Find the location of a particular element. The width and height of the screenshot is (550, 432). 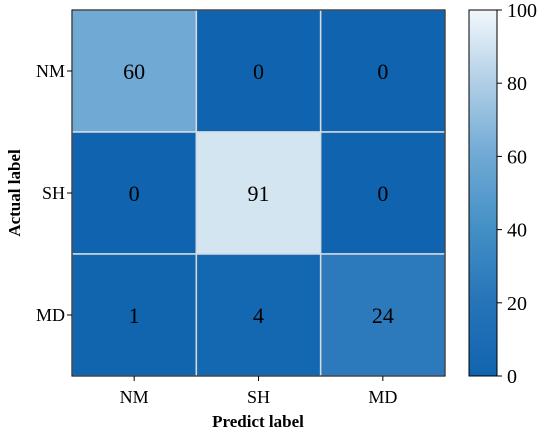

x-tick-label: SH is located at coordinates (258, 397).